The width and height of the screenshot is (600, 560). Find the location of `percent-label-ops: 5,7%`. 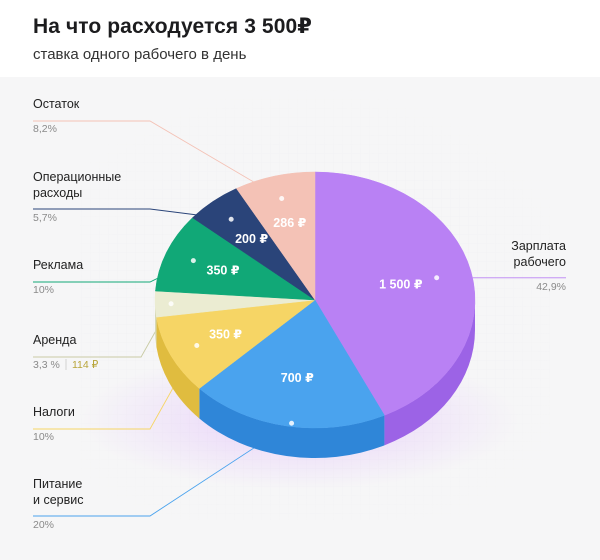

percent-label-ops: 5,7% is located at coordinates (45, 218).